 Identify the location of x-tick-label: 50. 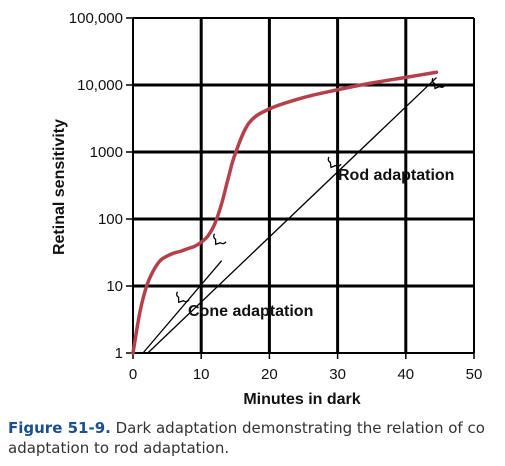
(474, 374).